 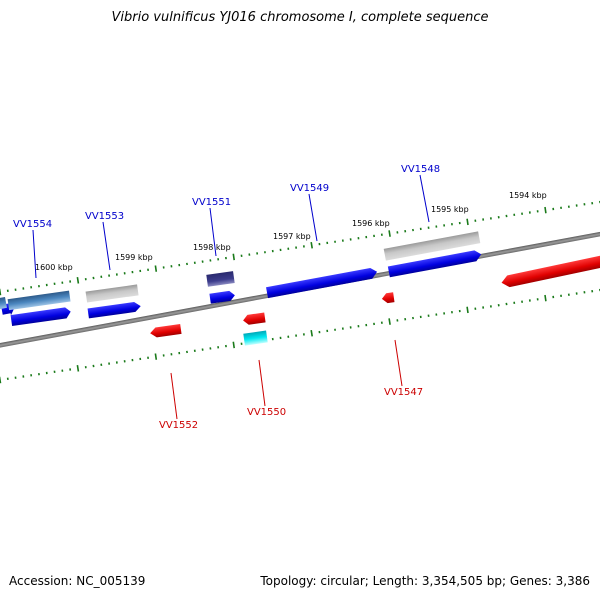 I want to click on gene-box-purple, so click(x=220, y=279).